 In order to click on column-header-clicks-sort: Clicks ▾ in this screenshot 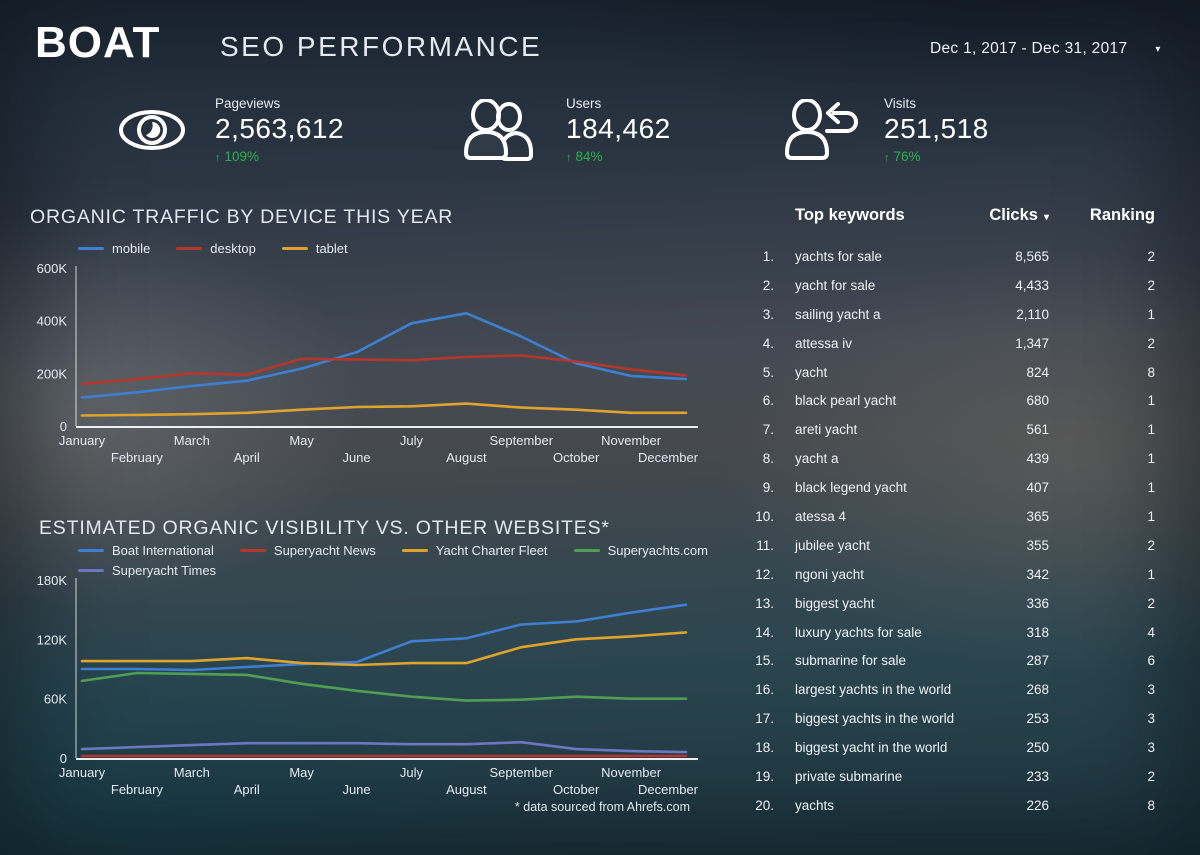, I will do `click(1003, 215)`.